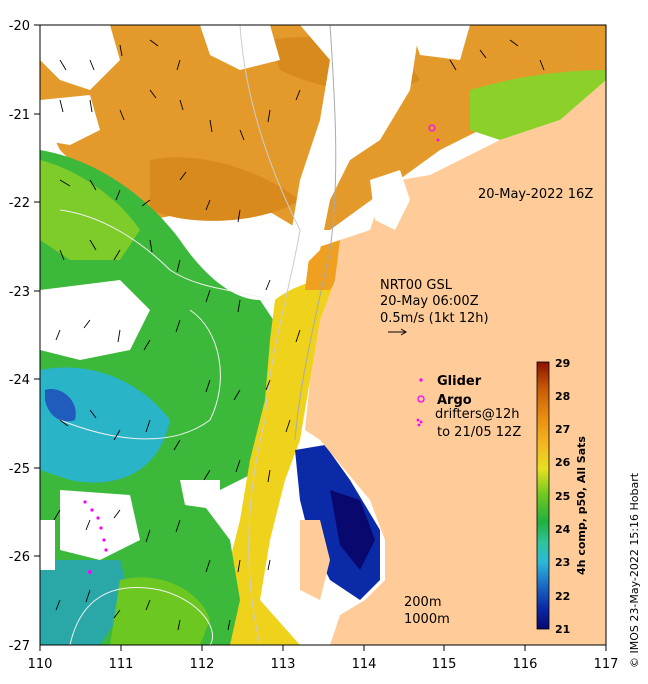 This screenshot has height=684, width=648. I want to click on current-source-label: NRT00 GSL, so click(416, 285).